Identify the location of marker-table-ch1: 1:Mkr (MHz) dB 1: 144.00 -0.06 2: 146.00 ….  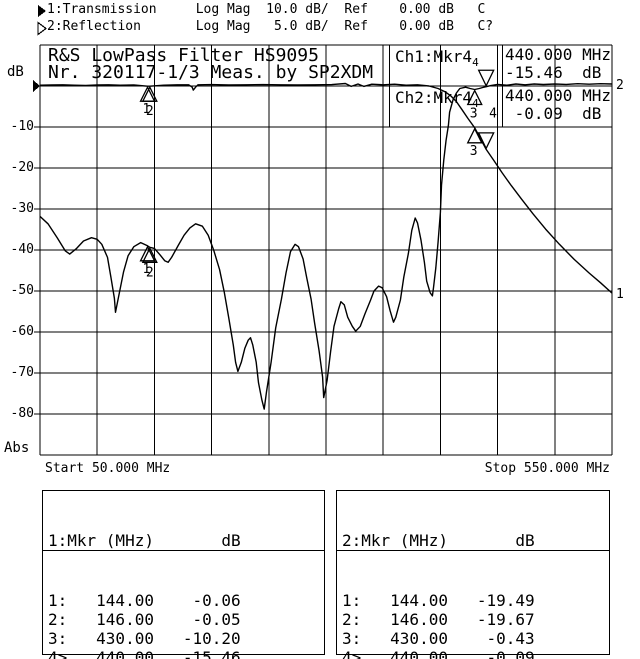
(183, 574).